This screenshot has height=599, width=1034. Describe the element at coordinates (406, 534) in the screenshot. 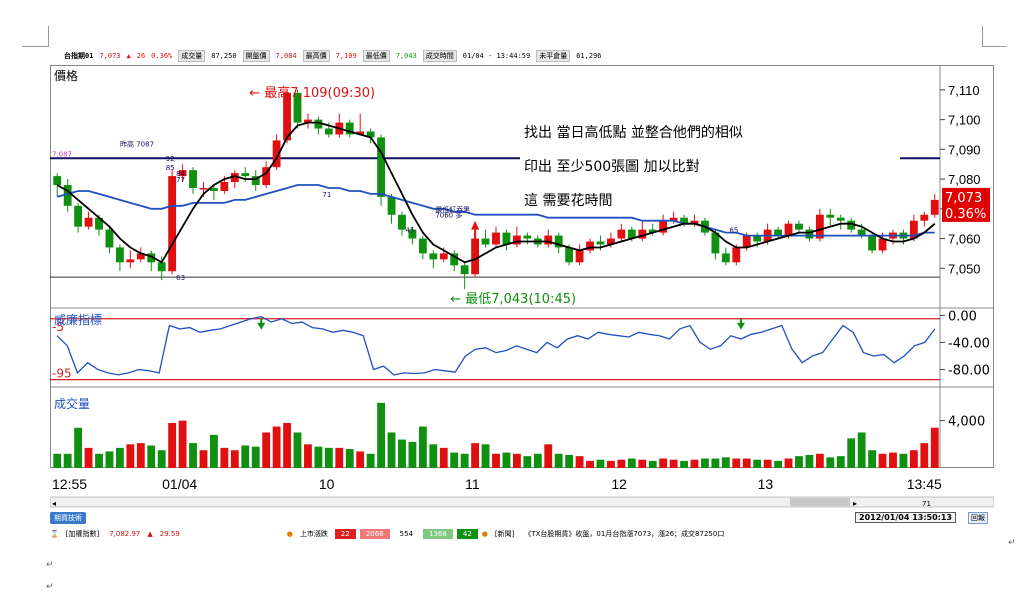

I see `flat-count: 554` at that location.